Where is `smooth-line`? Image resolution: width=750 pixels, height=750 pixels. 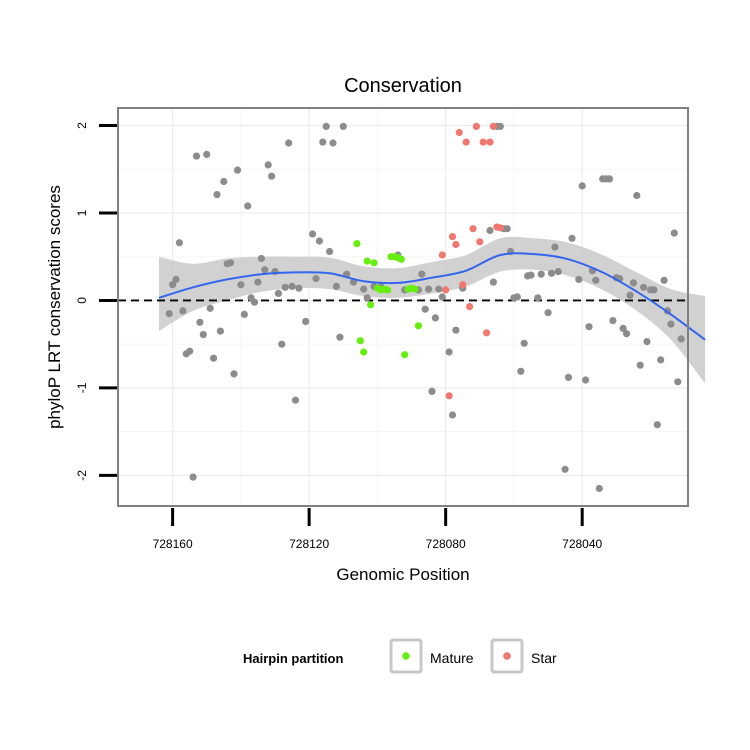 smooth-line is located at coordinates (432, 296).